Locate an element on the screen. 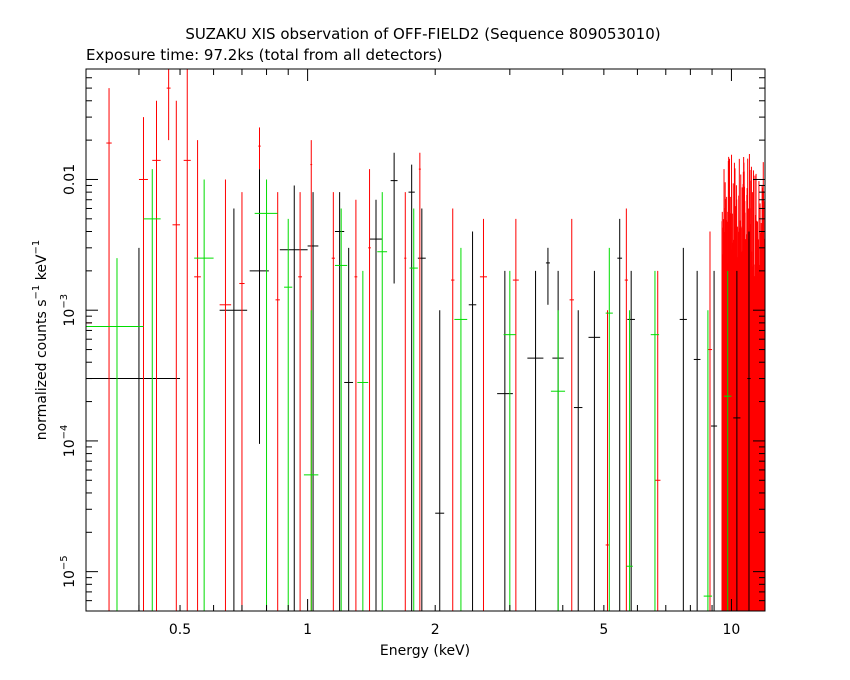 The image size is (850, 680). y-axis-label-base: normalized counts s is located at coordinates (42, 369).